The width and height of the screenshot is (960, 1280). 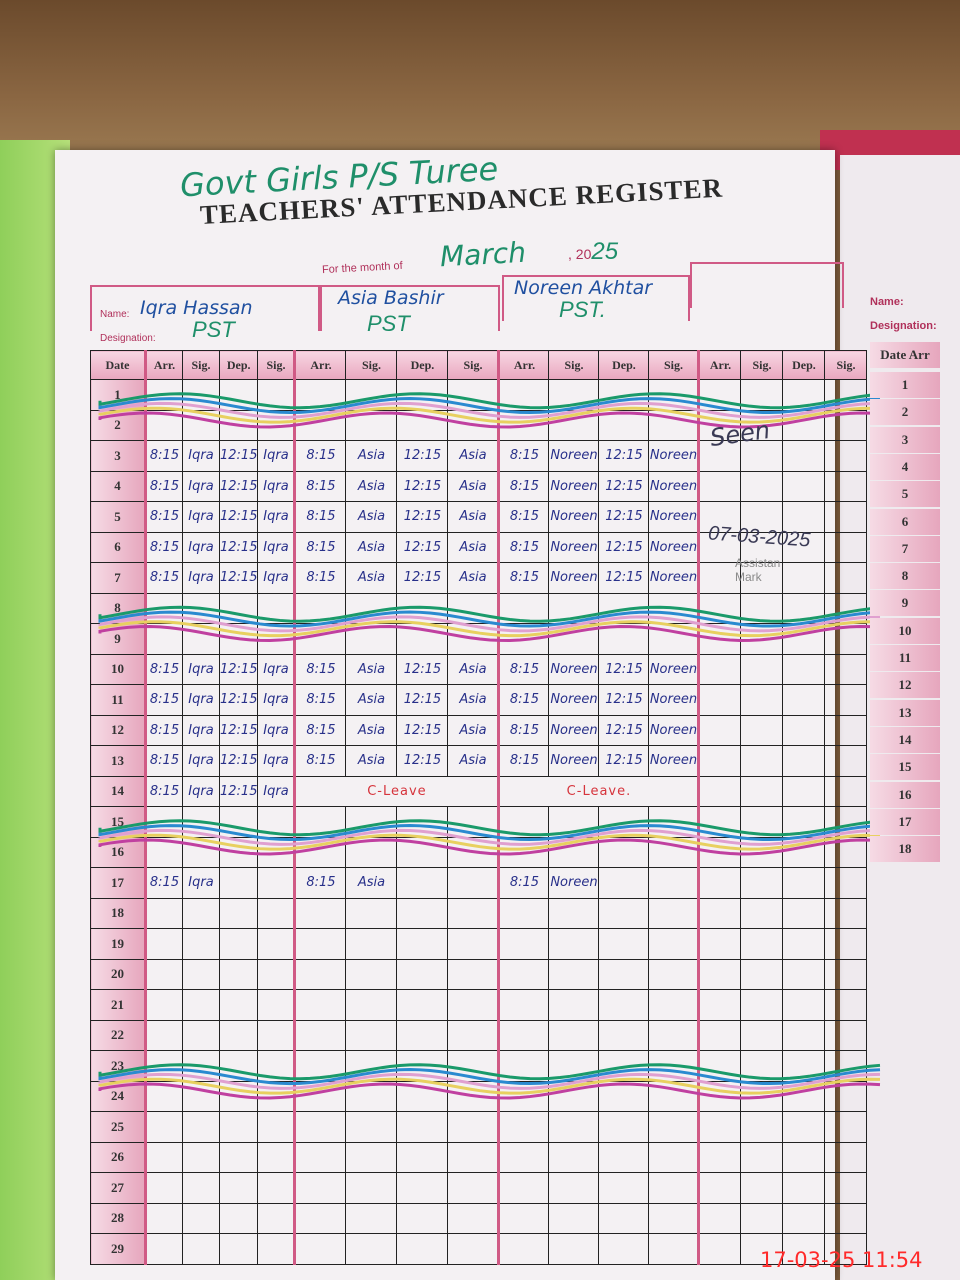 What do you see at coordinates (118, 1218) in the screenshot?
I see `date-cell: 28` at bounding box center [118, 1218].